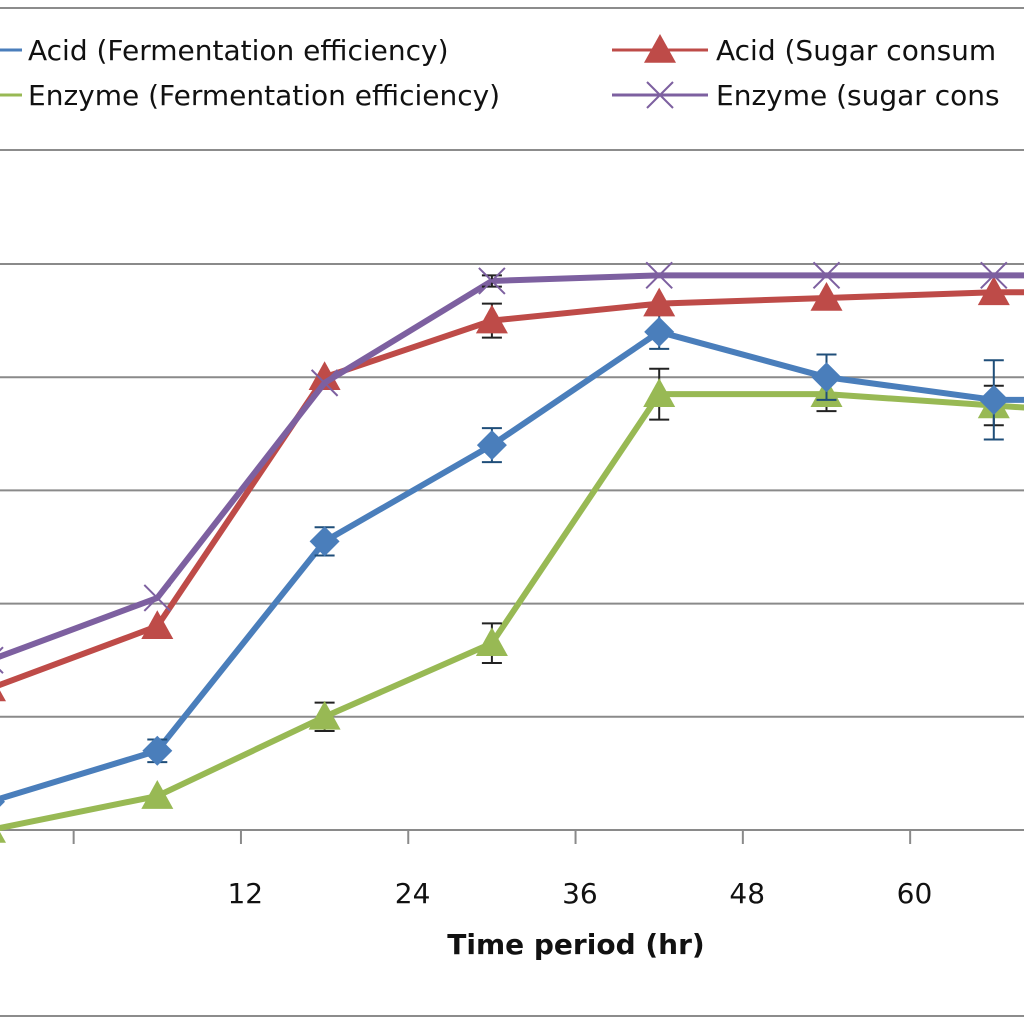 The image size is (1024, 1024). I want to click on legend-label: Enzyme (Fermentation efficiency), so click(264, 95).